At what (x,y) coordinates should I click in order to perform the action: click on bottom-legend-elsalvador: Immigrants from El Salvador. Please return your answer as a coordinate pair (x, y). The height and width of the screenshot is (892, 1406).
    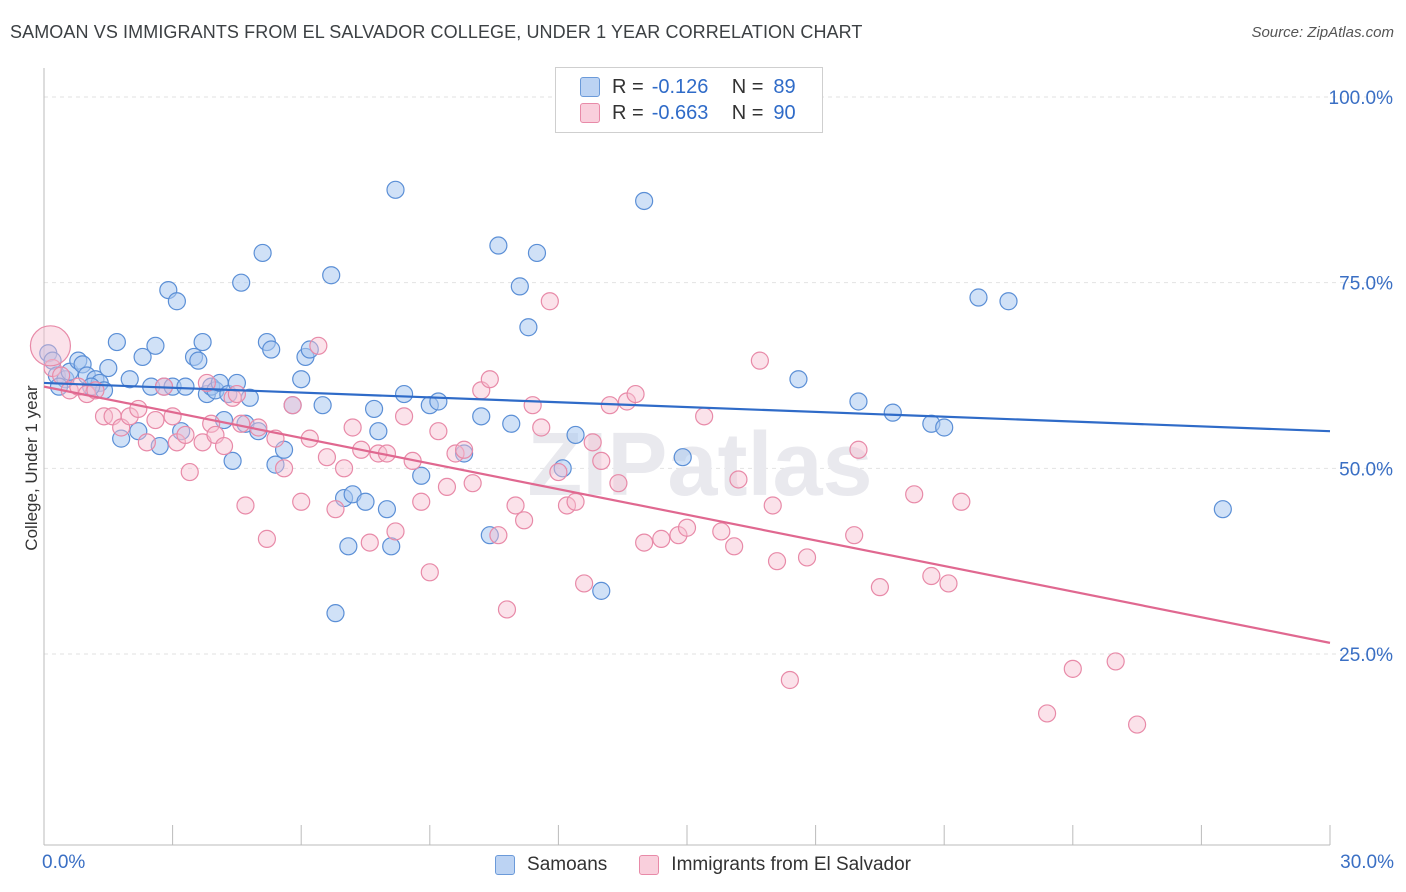
    Looking at the image, I should click on (775, 865).